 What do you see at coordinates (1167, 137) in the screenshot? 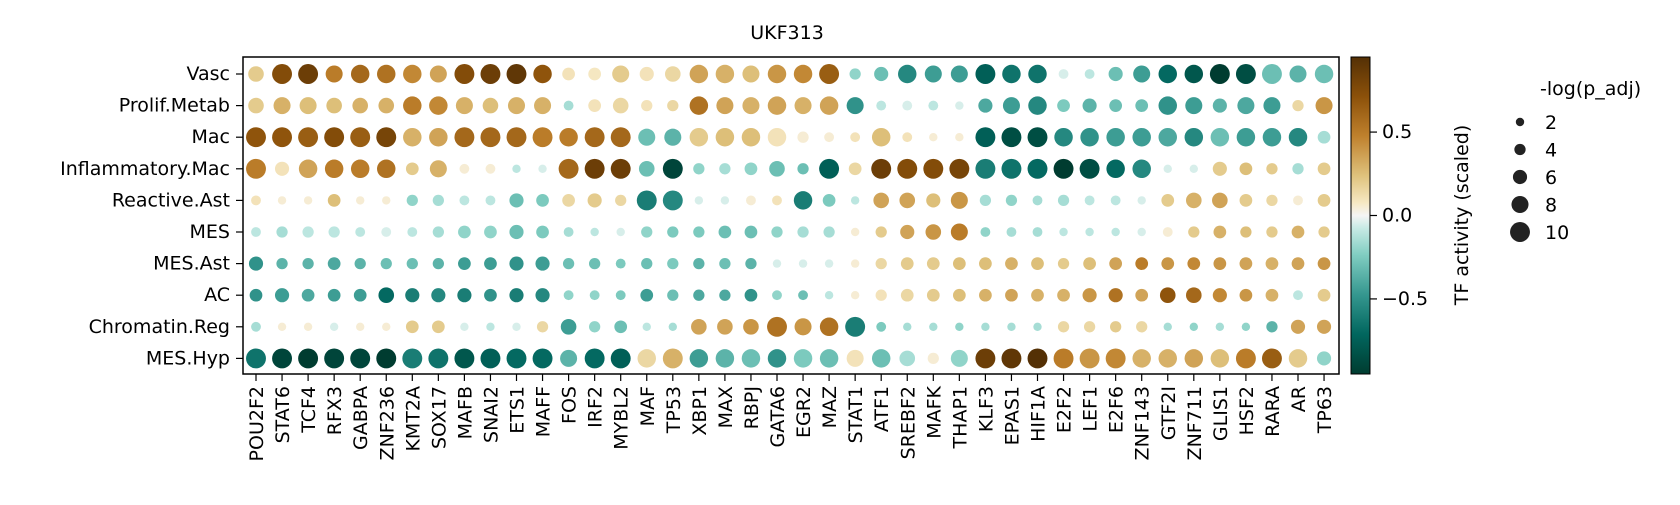
I see `dot-Mac-GTF2I` at bounding box center [1167, 137].